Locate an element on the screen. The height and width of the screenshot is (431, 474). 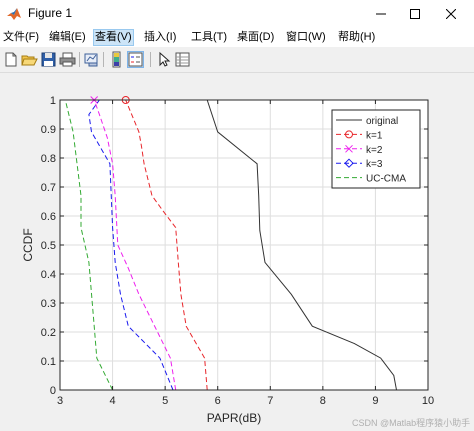
y-axis-label: CCDF is located at coordinates (28, 244).